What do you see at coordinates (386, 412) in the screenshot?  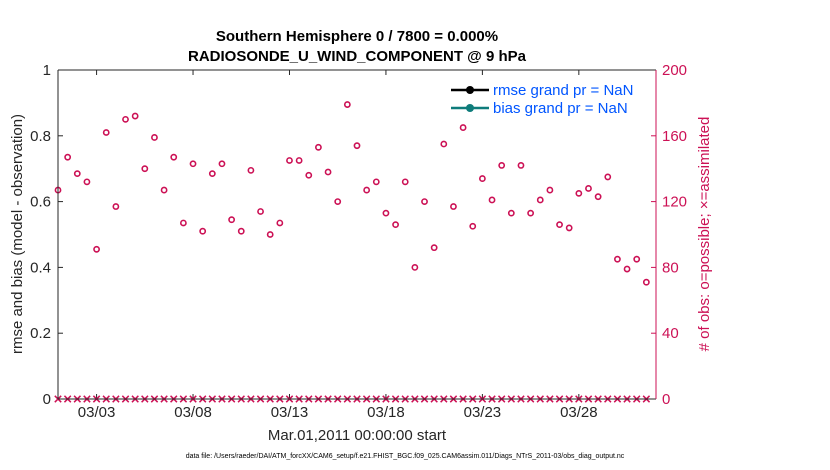 I see `x-tick-label: 03/18` at bounding box center [386, 412].